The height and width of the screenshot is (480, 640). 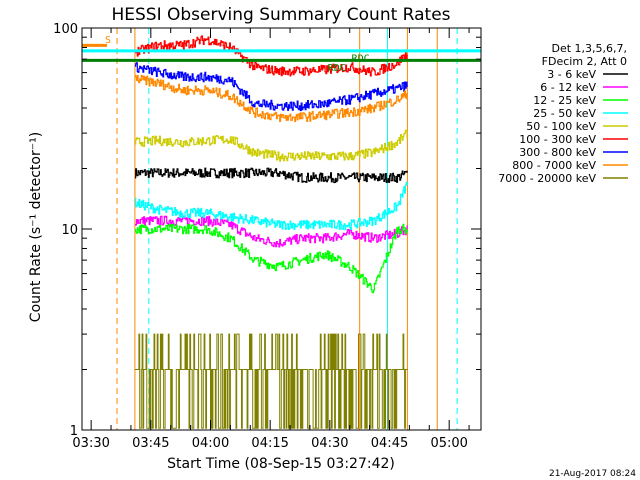 I want to click on legend-label-6-12-kev: 6 - 12 keV, so click(x=568, y=87).